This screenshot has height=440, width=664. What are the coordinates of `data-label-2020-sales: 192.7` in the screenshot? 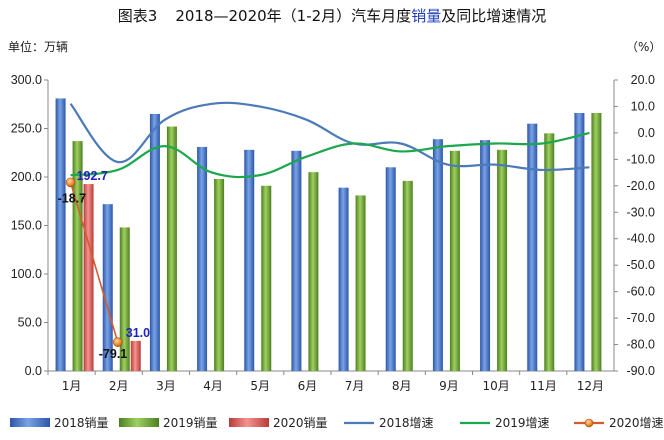 It's located at (92, 176).